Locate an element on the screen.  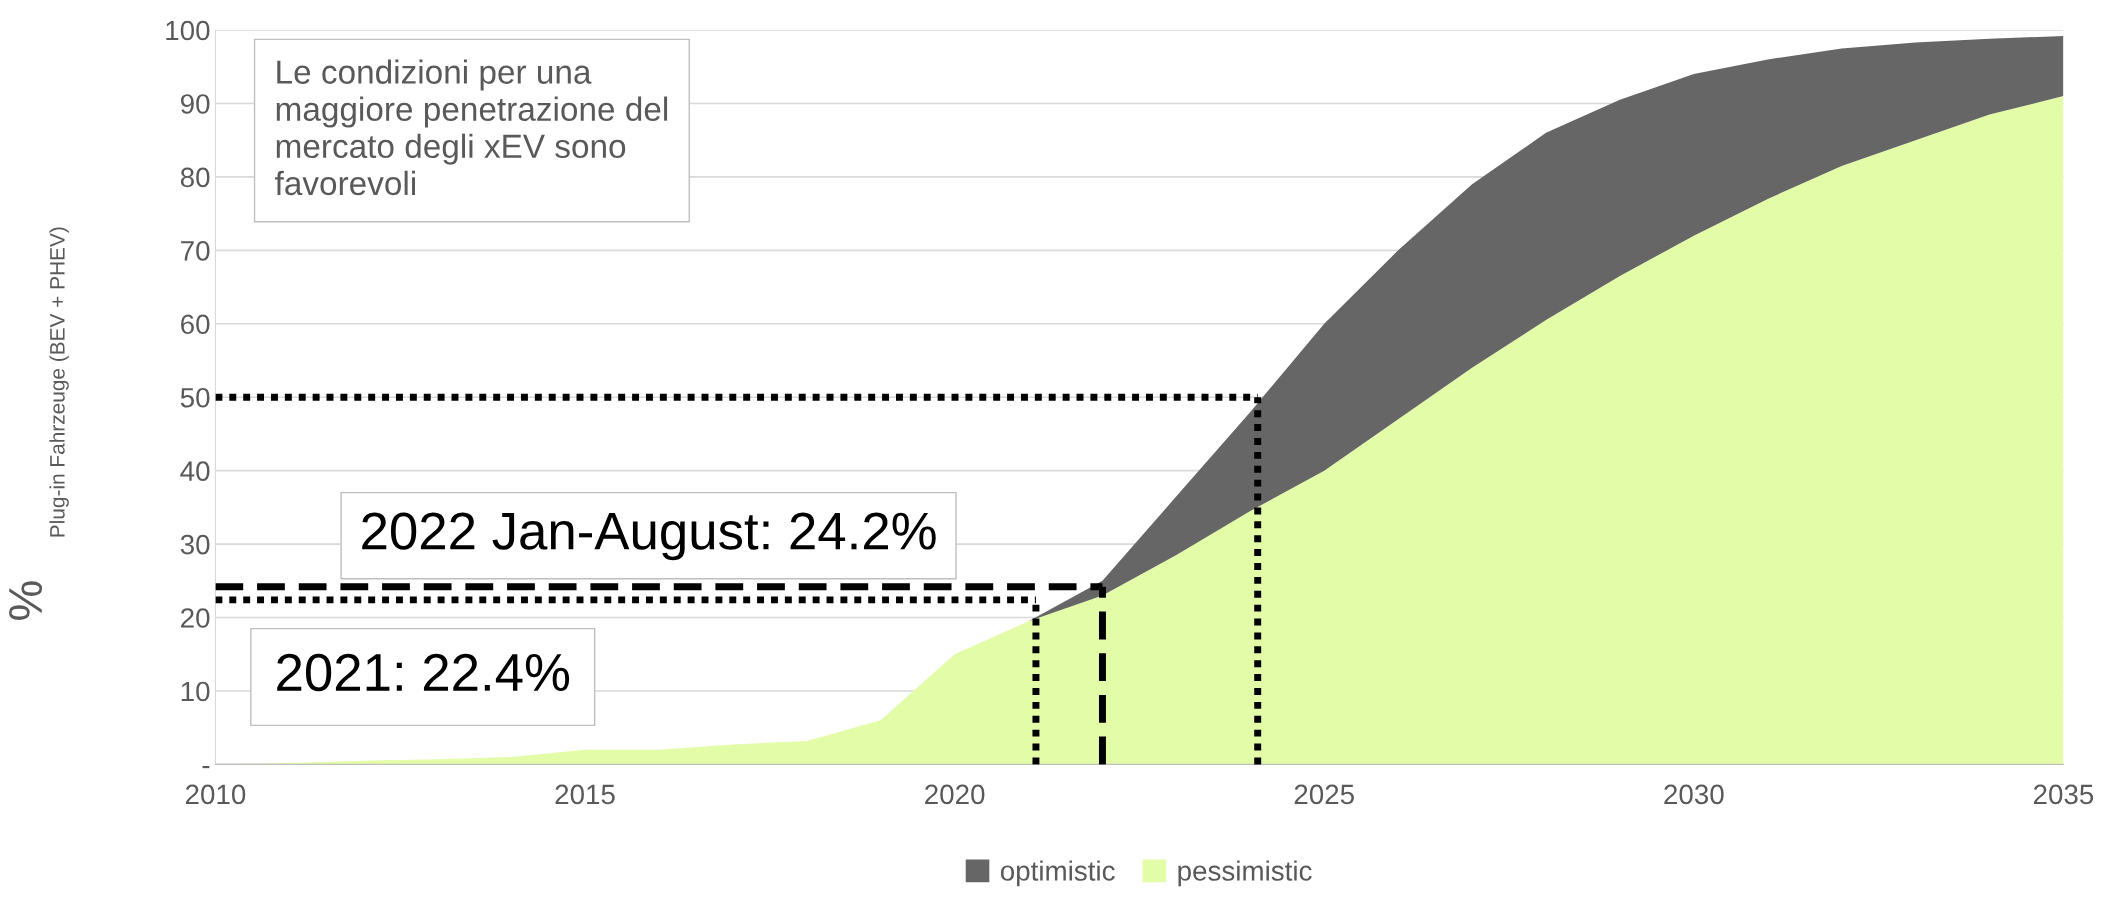
x-tick-label: 2020 is located at coordinates (955, 794).